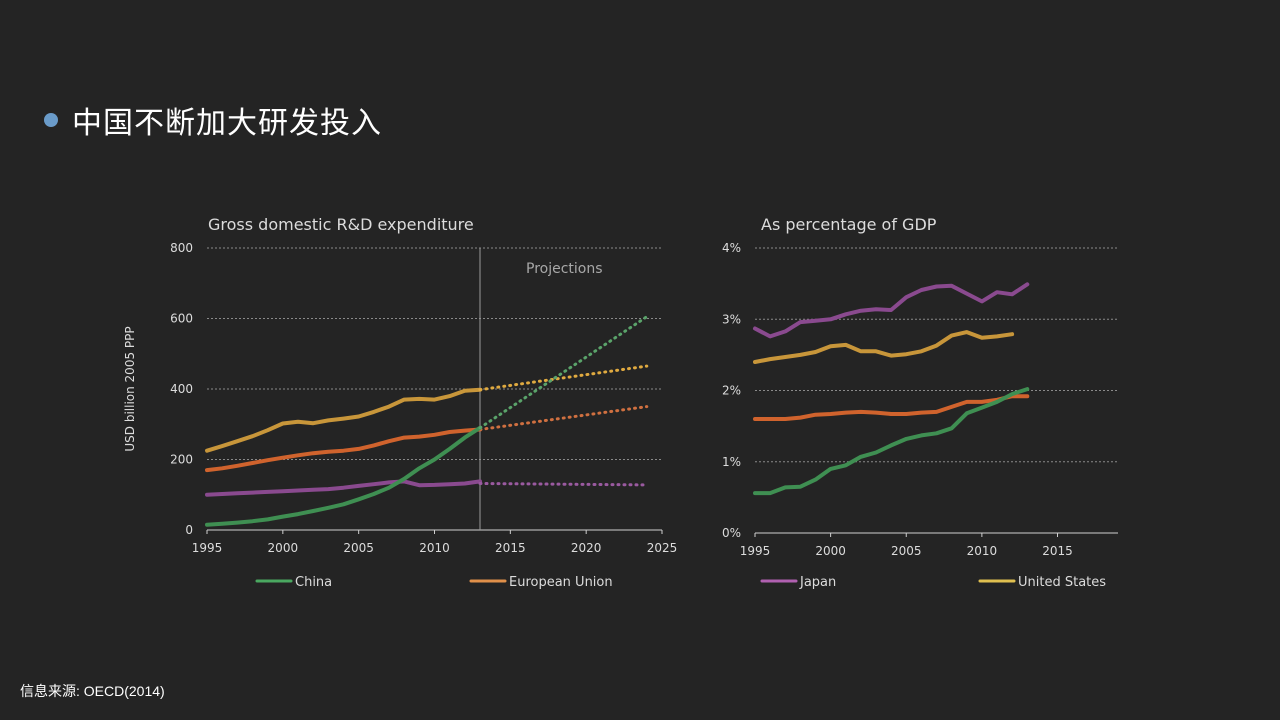 The height and width of the screenshot is (720, 1280). Describe the element at coordinates (561, 582) in the screenshot. I see `legend-label-european-union: European Union` at that location.